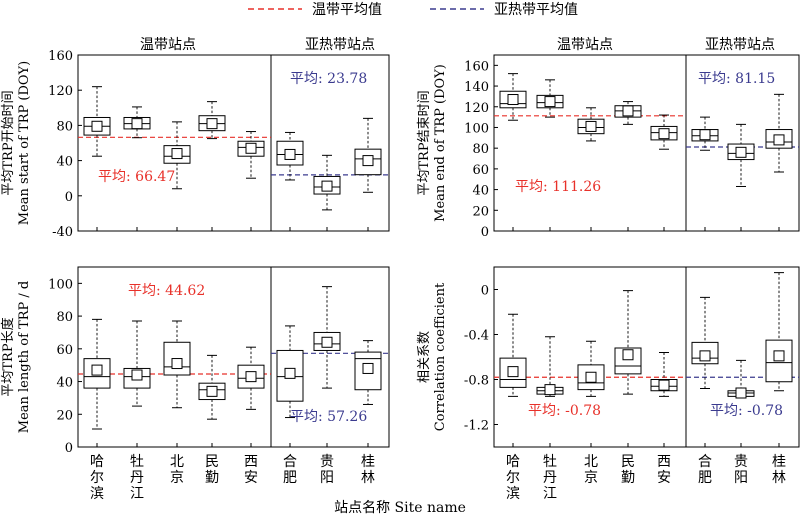  I want to click on y-axis-label-cn: 相关系数, so click(424, 357).